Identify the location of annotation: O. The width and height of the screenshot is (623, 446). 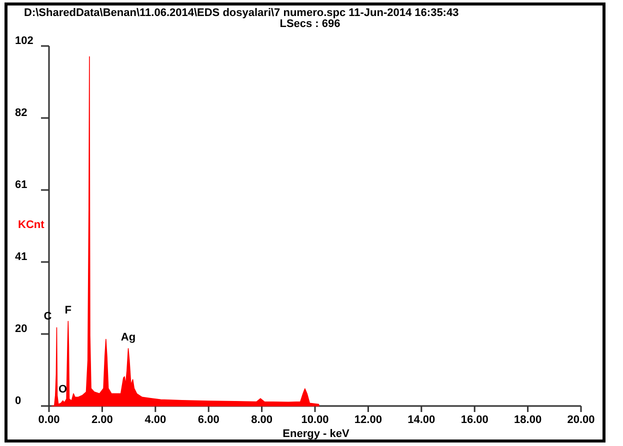
(63, 390).